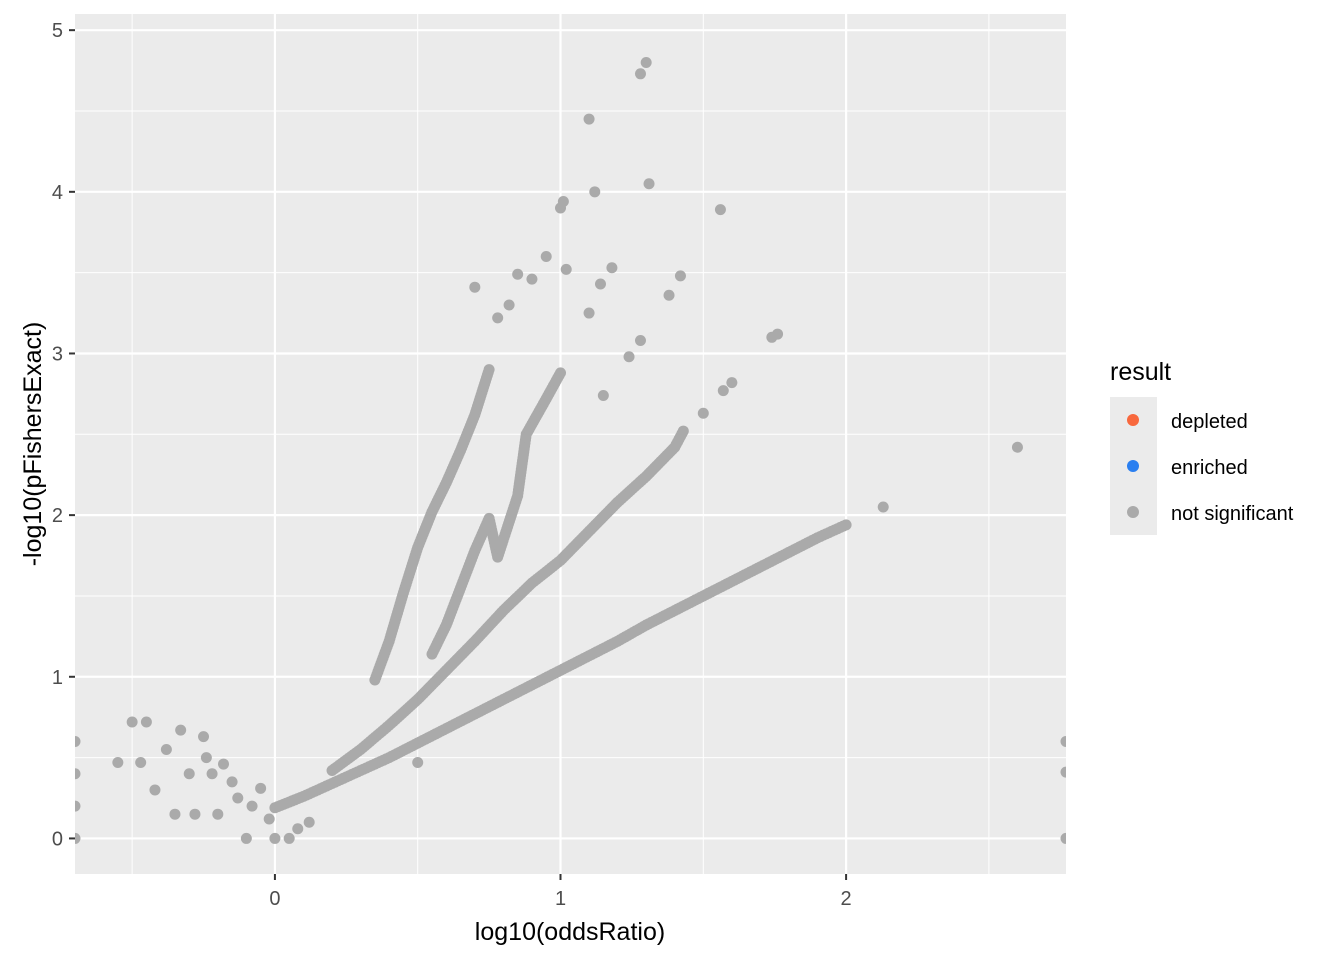 This screenshot has width=1344, height=960. I want to click on x-tick-label: 2, so click(846, 899).